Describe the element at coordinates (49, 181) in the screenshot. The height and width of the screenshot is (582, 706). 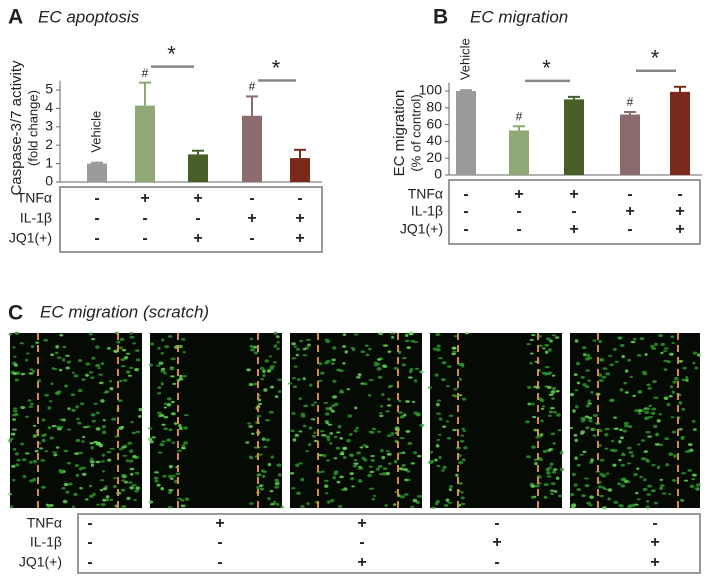
I see `y-tick-label: 0` at that location.